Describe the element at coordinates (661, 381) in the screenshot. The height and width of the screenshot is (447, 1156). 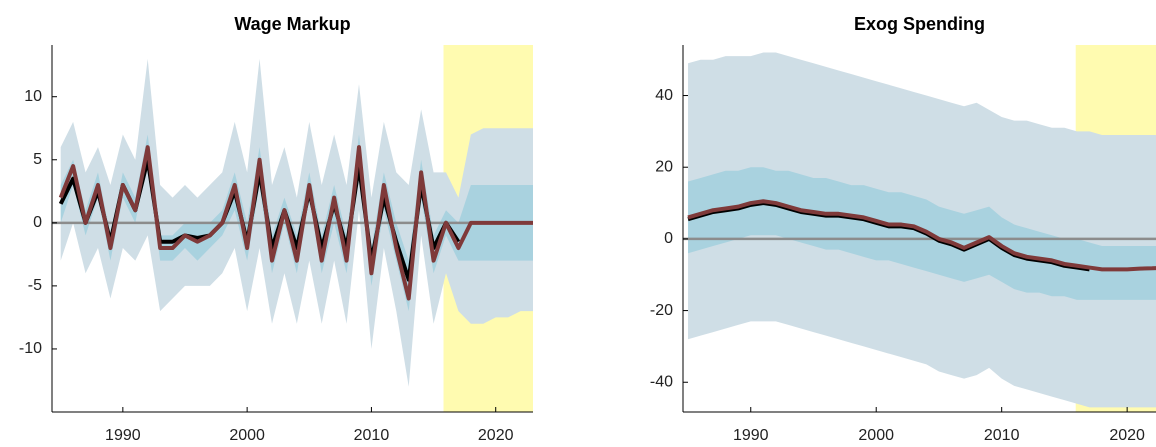
I see `y-tick-label: -40` at that location.